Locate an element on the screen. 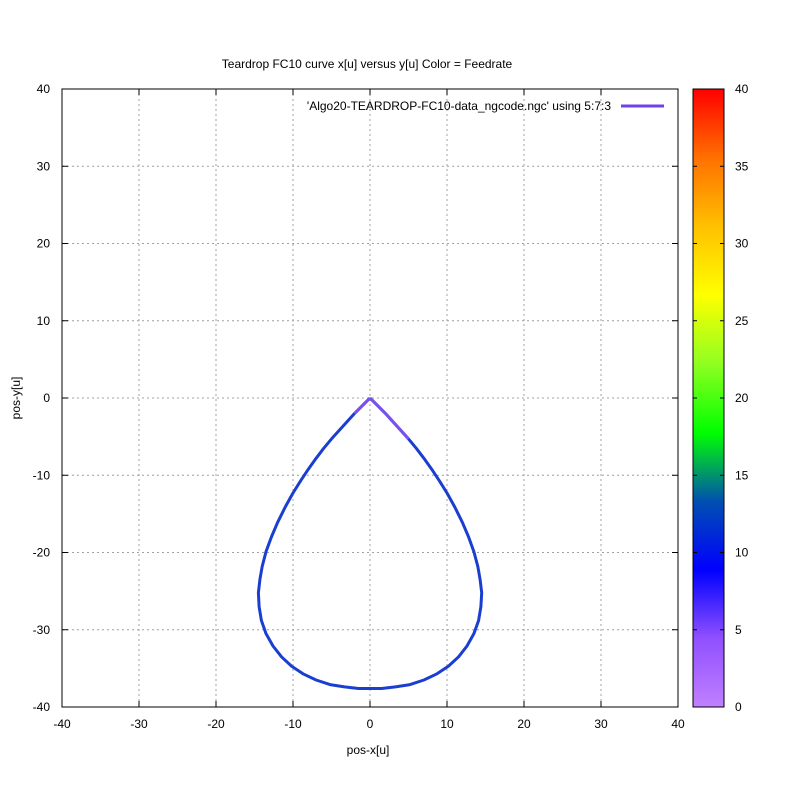 Image resolution: width=800 pixels, height=800 pixels. x-tick-label: -30 is located at coordinates (139, 724).